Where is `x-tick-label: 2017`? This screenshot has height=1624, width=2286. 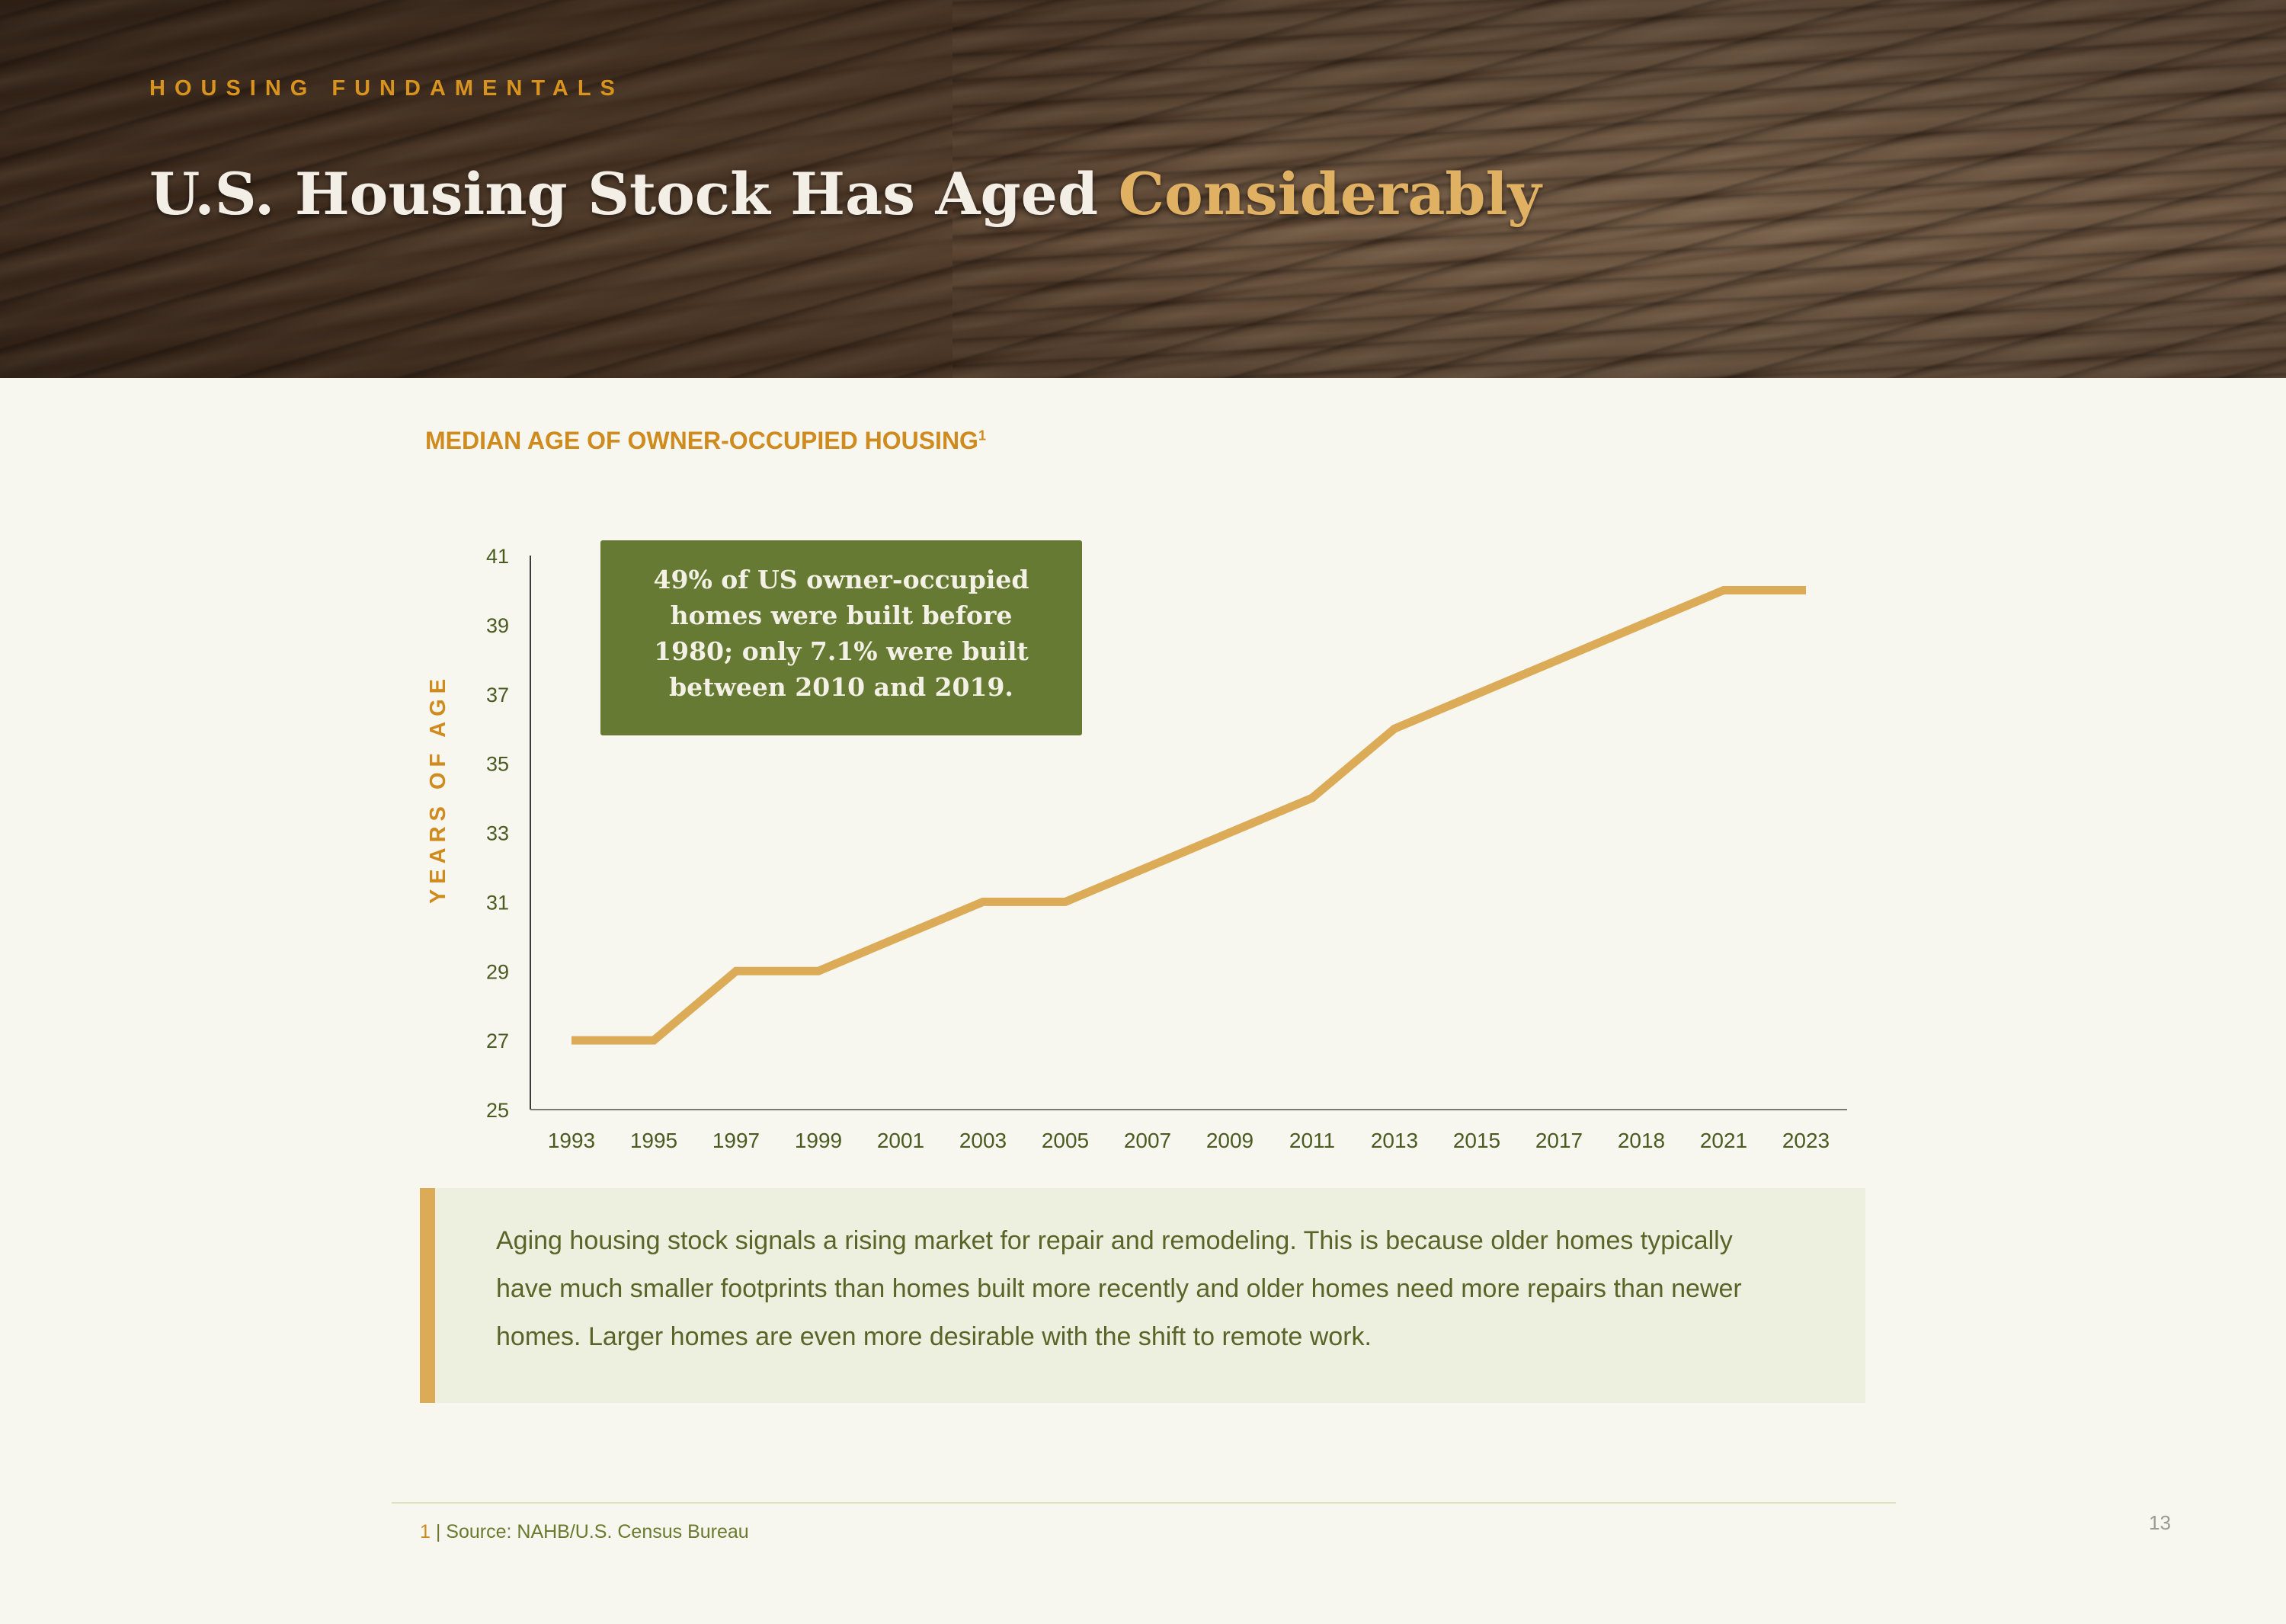 x-tick-label: 2017 is located at coordinates (1559, 1140).